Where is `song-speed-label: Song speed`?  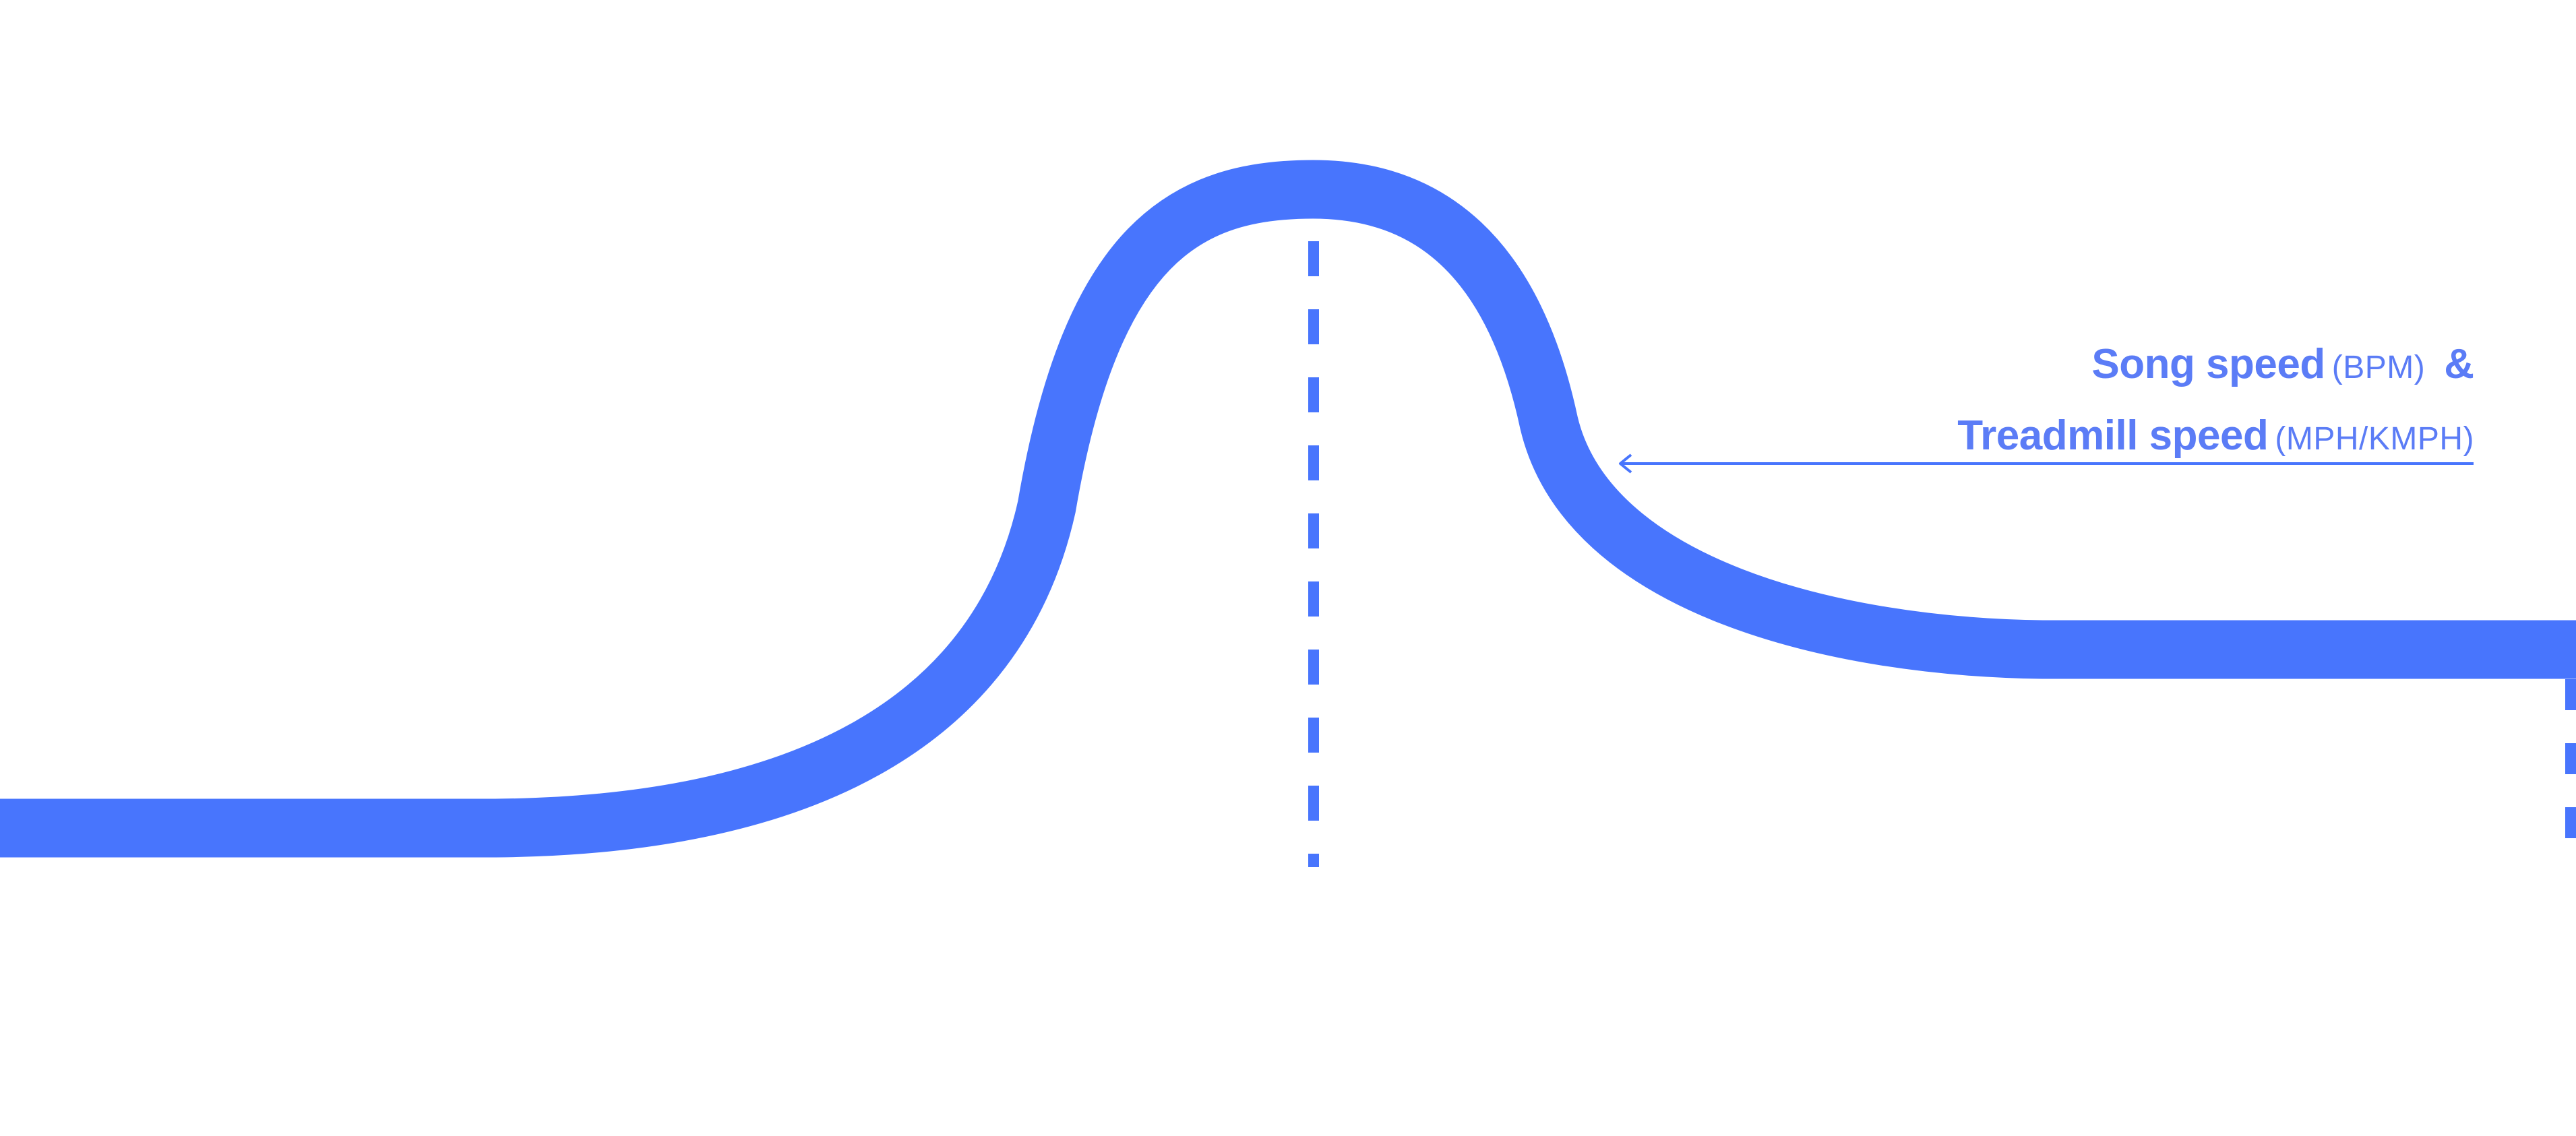 song-speed-label: Song speed is located at coordinates (2208, 364).